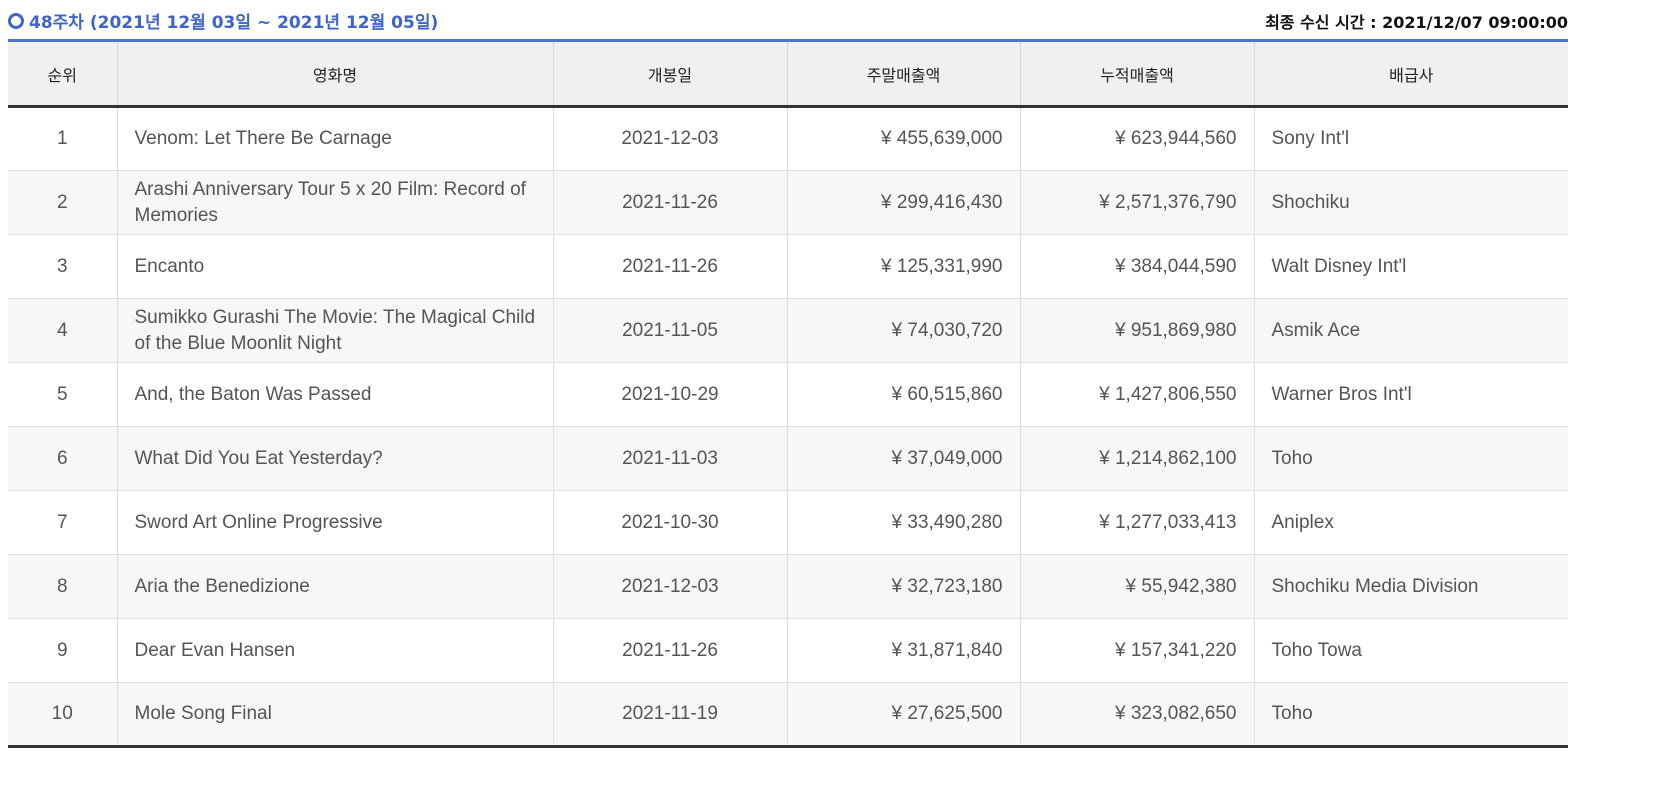  Describe the element at coordinates (335, 458) in the screenshot. I see `movie-title-cell: What Did You Eat Yesterday?` at that location.